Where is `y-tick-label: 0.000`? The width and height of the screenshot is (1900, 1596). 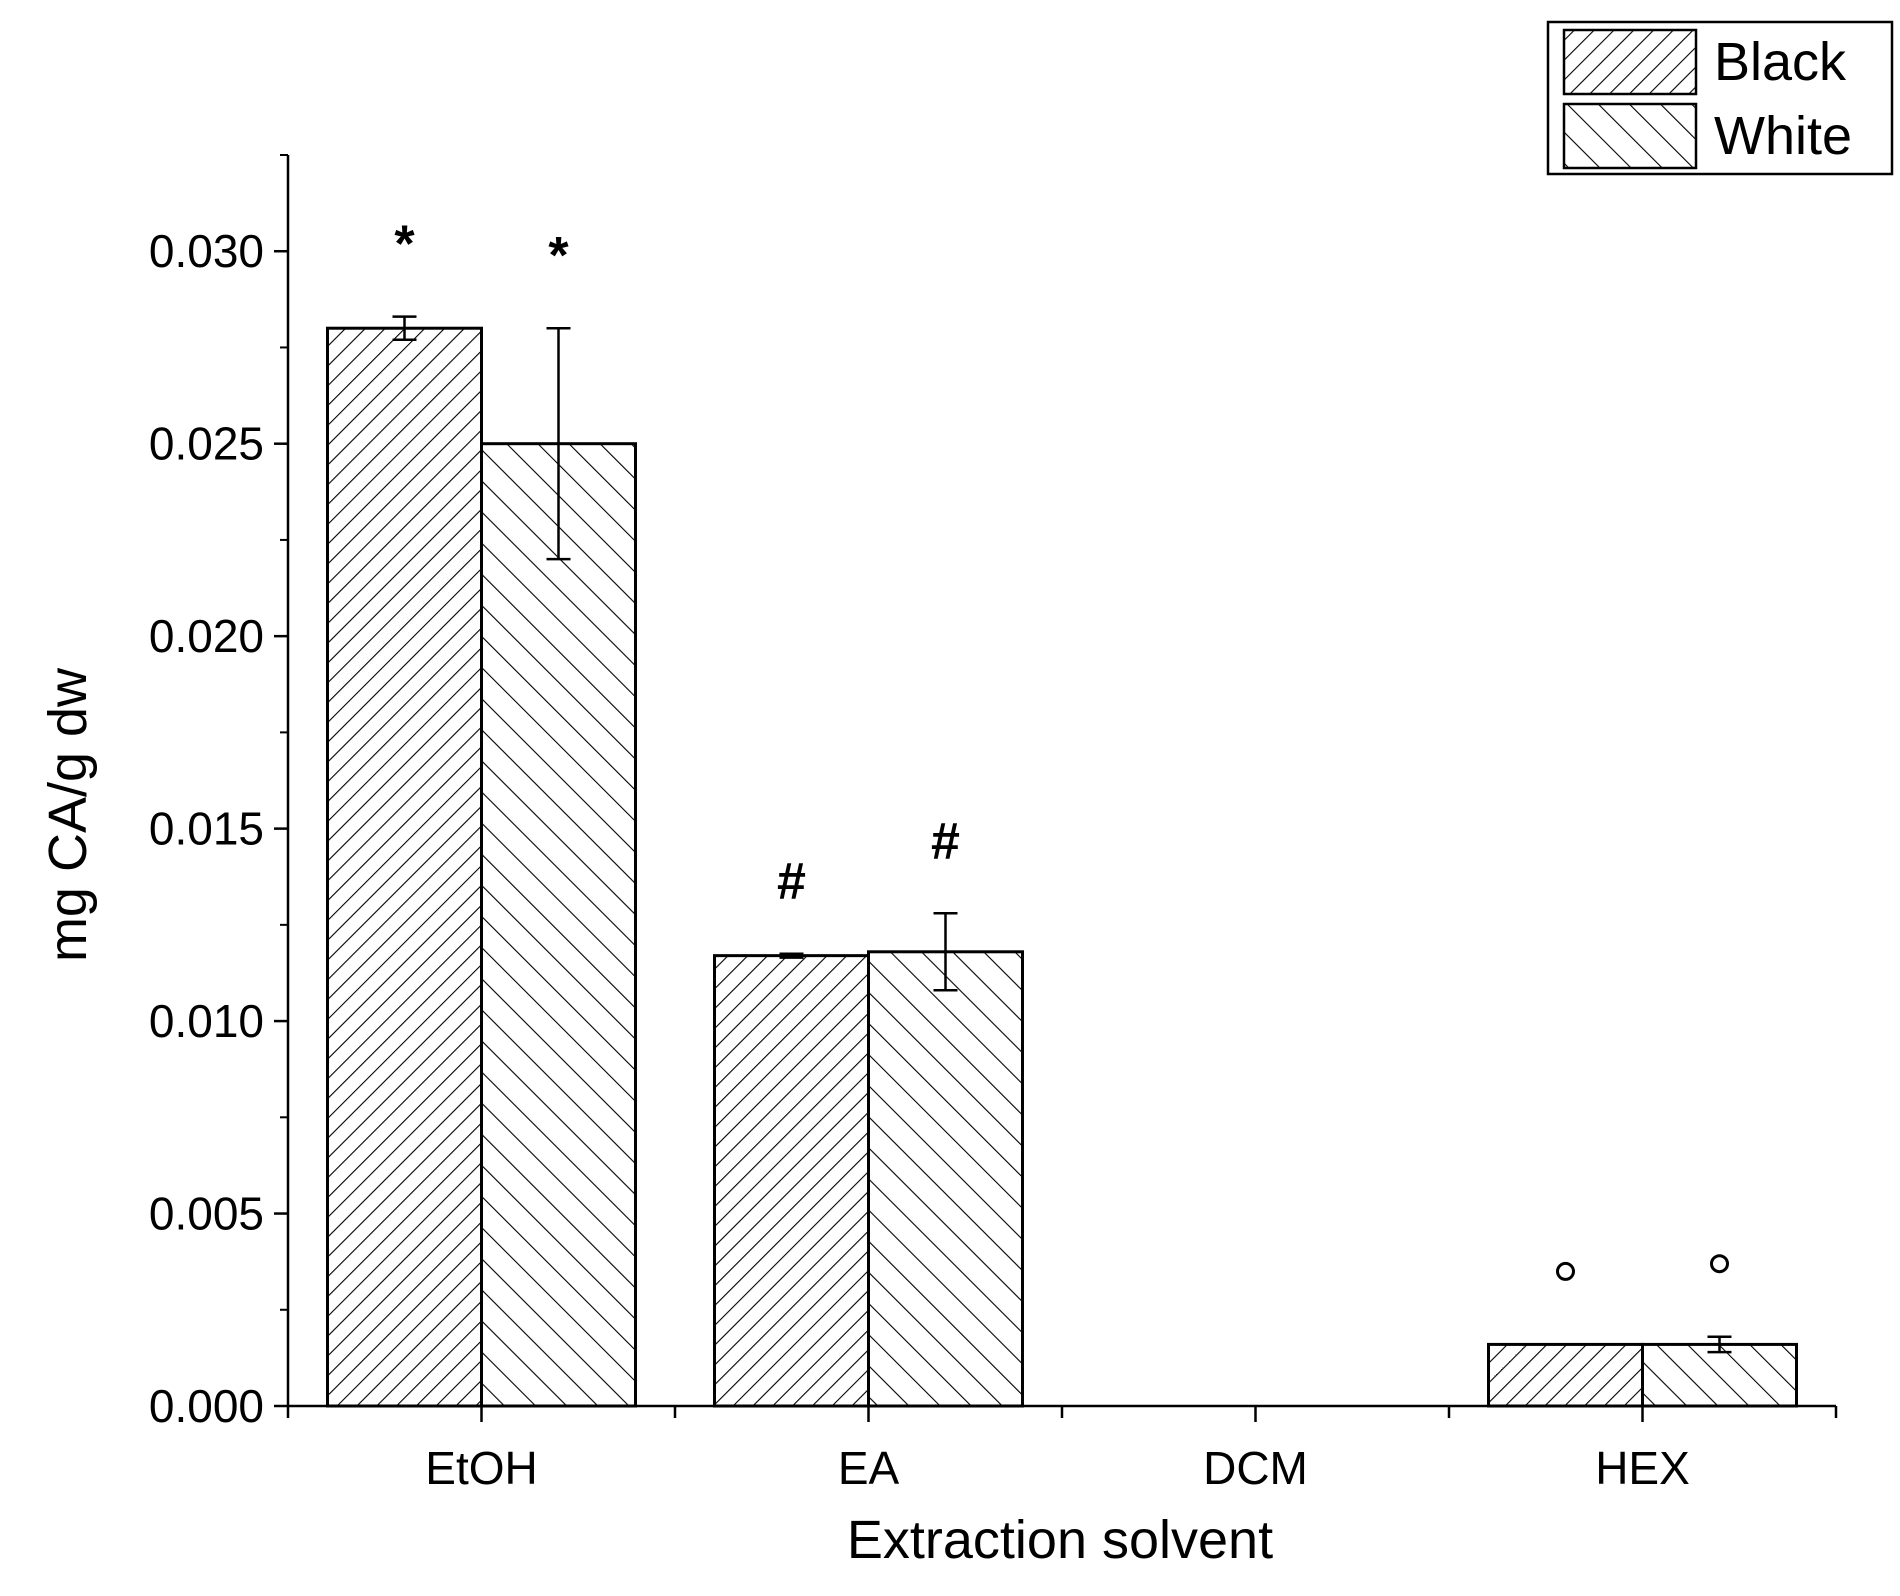 y-tick-label: 0.000 is located at coordinates (206, 1406).